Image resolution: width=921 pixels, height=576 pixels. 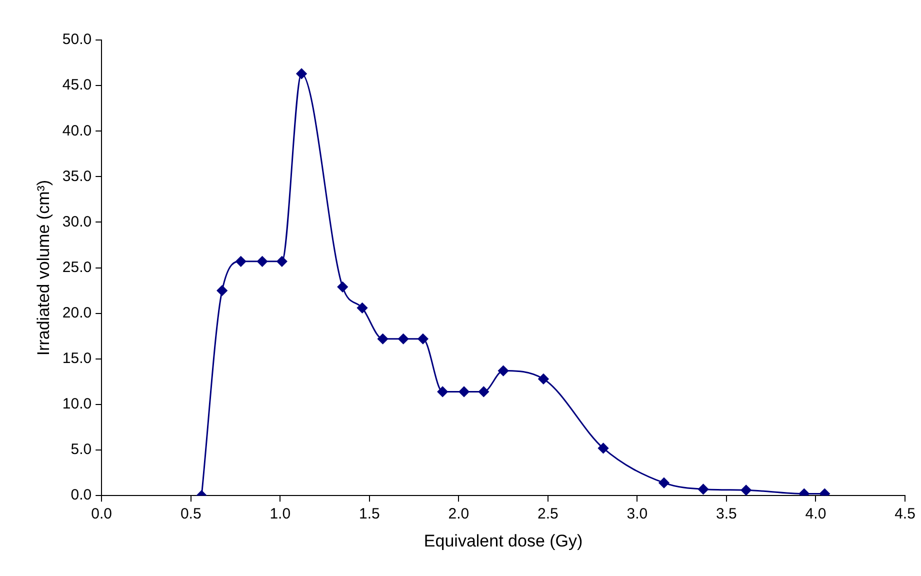 I want to click on y-tick-label: 50.0, so click(x=77, y=39).